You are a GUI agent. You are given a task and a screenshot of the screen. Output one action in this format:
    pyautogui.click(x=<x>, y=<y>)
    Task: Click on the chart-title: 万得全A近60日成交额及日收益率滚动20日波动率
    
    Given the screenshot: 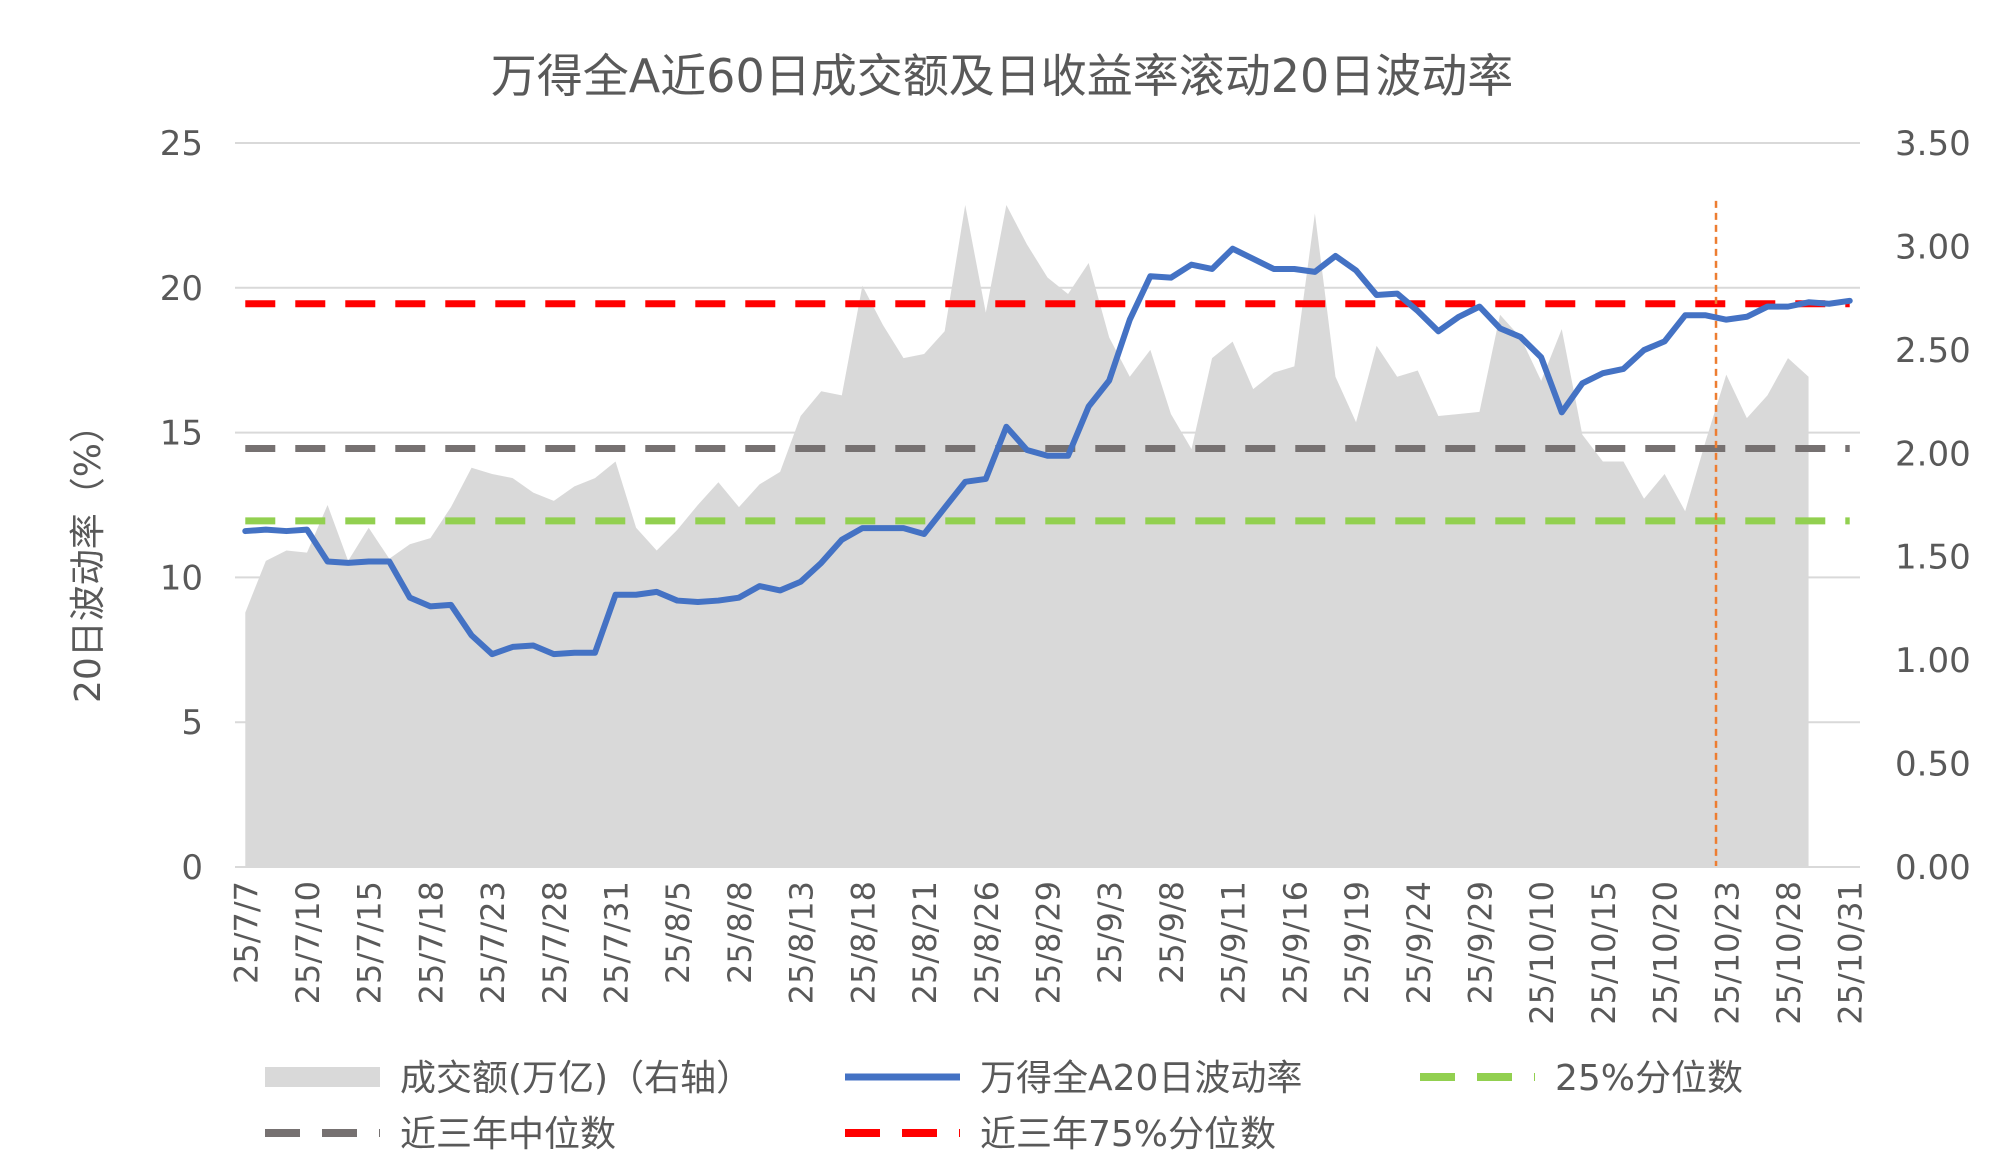 What is the action you would take?
    pyautogui.click(x=1002, y=76)
    